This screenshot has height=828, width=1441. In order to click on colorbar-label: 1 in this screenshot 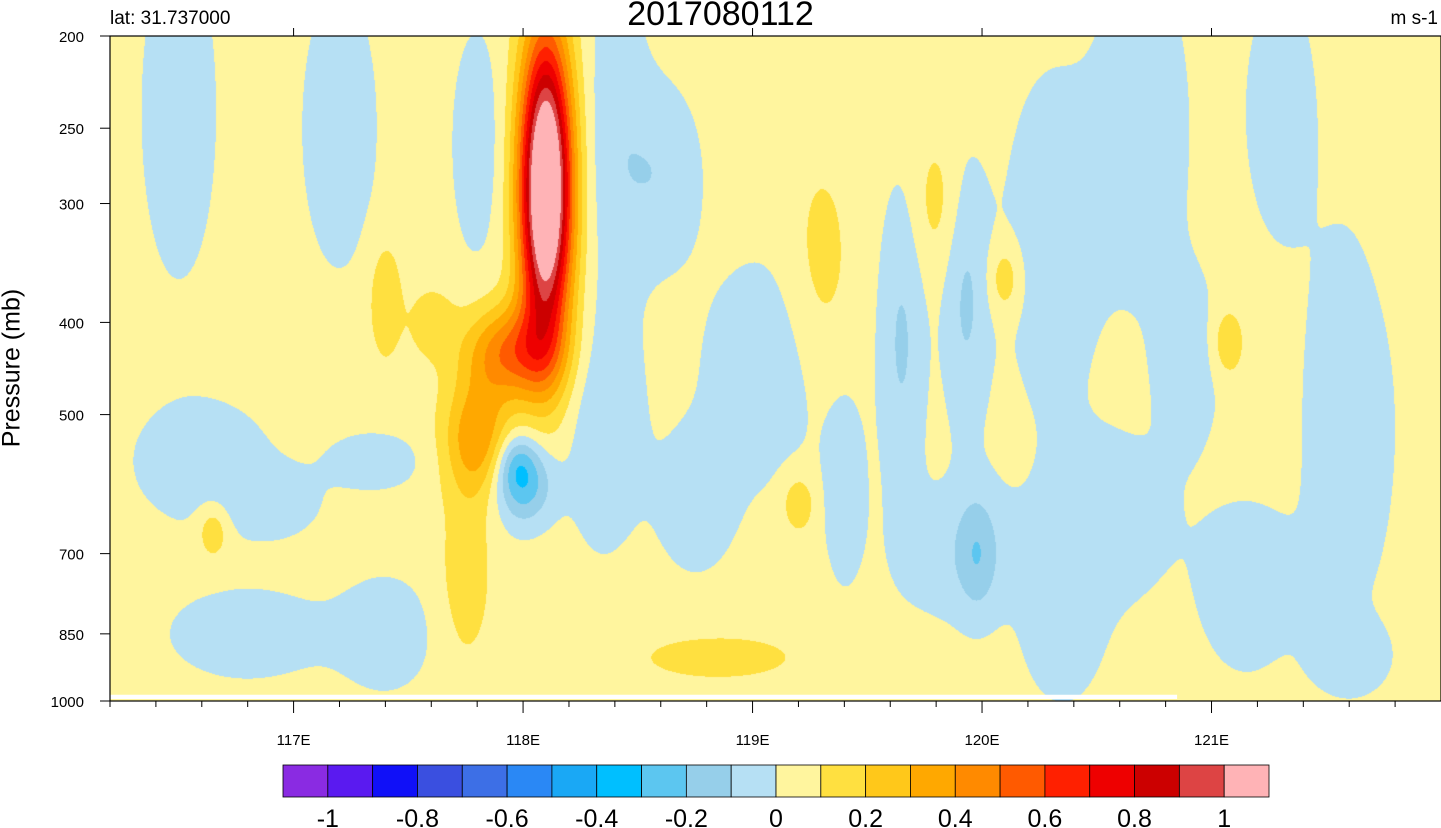, I will do `click(1224, 816)`.